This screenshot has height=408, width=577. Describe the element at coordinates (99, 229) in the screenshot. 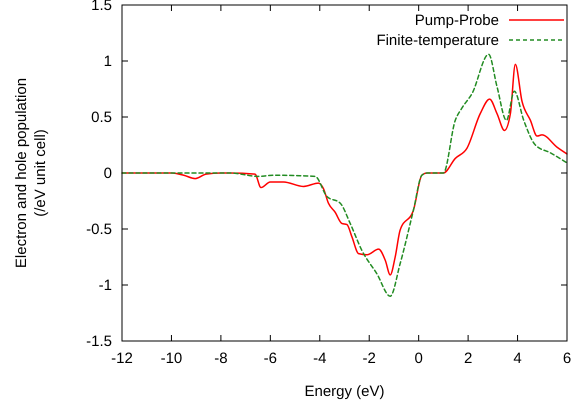

I see `y-tick-label: -0.5` at that location.